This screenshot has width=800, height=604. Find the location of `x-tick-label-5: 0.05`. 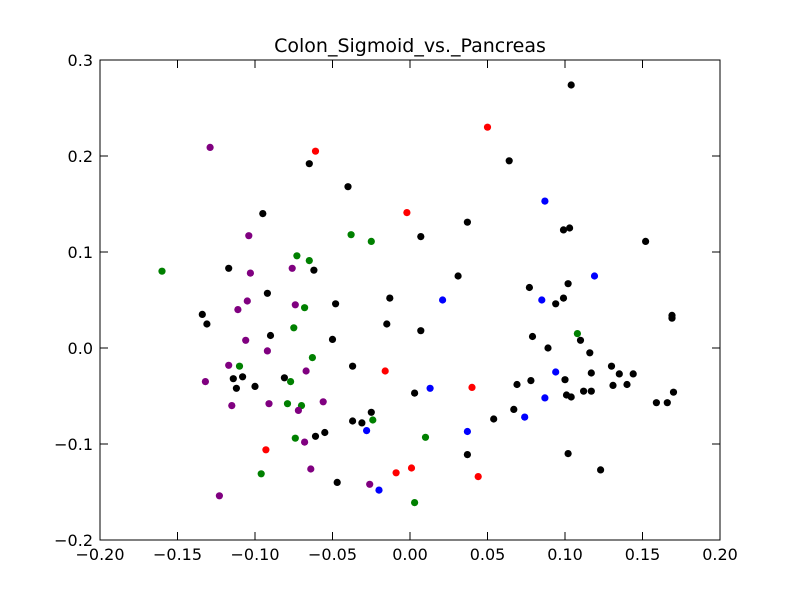

x-tick-label-5: 0.05 is located at coordinates (488, 554).